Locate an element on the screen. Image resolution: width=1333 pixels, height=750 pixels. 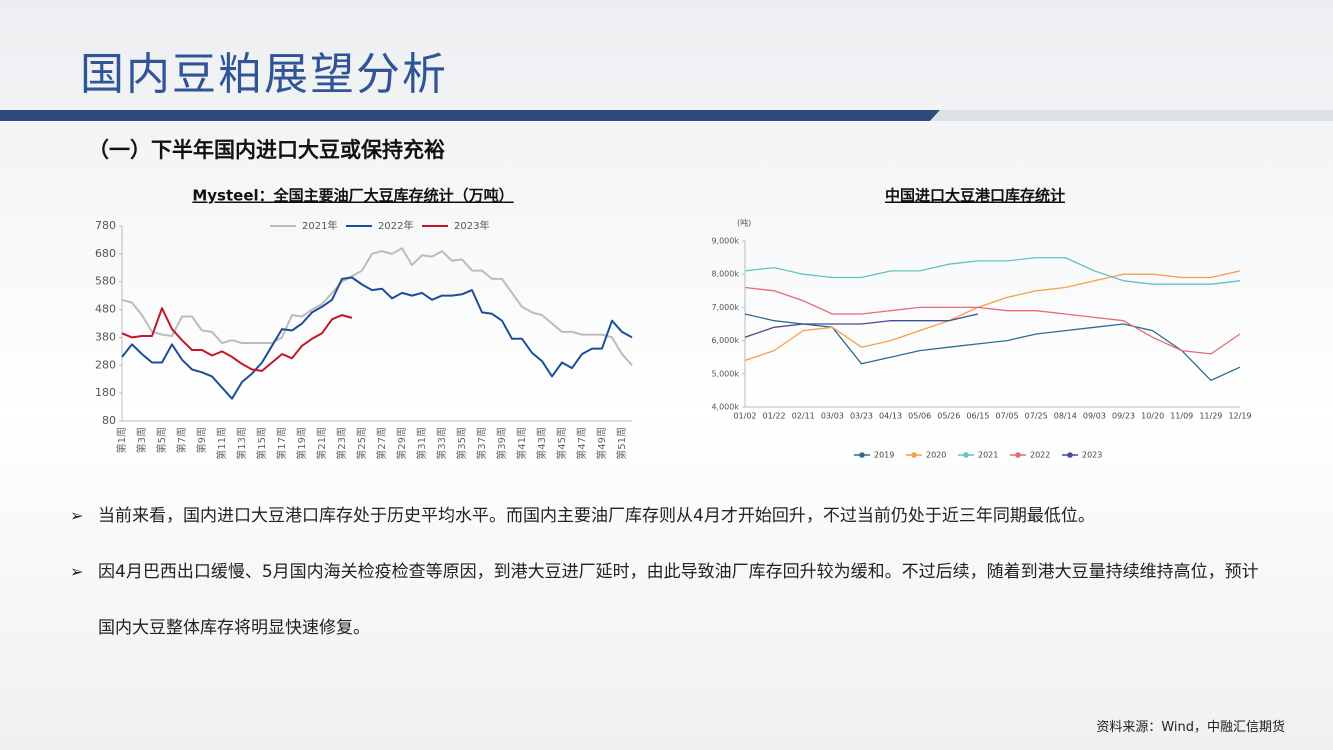
legend-label: 2021年 is located at coordinates (319, 225).